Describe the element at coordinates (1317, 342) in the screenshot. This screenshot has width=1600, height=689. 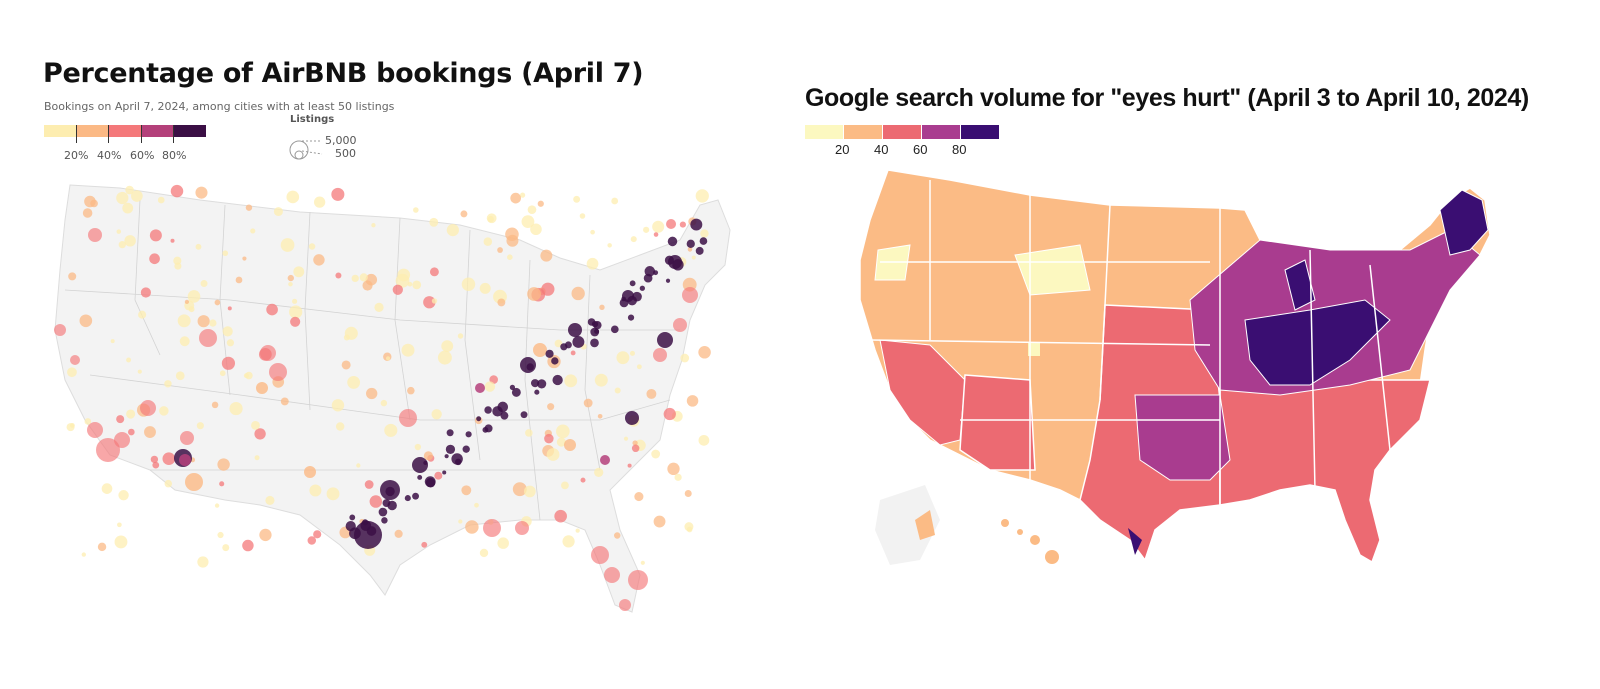
I see `region-darkpurple-ohio-valley` at that location.